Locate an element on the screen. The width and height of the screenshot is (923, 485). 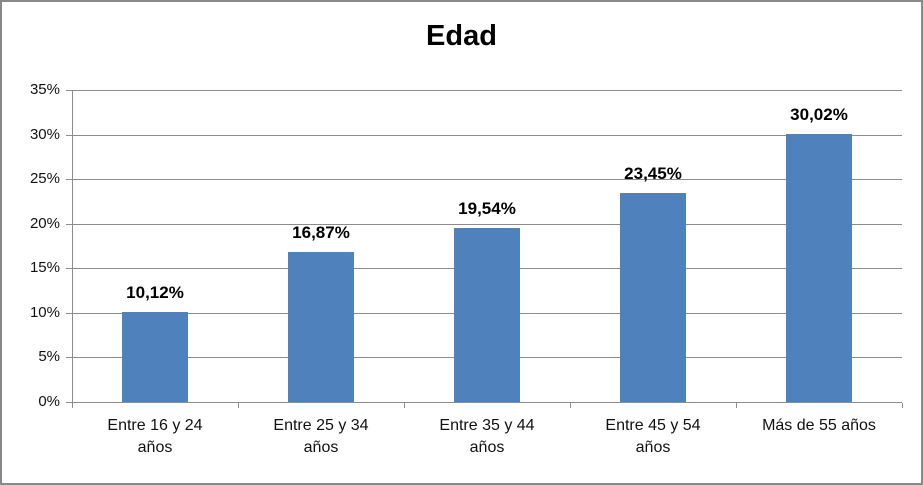
bar-value-label: 19,54% is located at coordinates (487, 208).